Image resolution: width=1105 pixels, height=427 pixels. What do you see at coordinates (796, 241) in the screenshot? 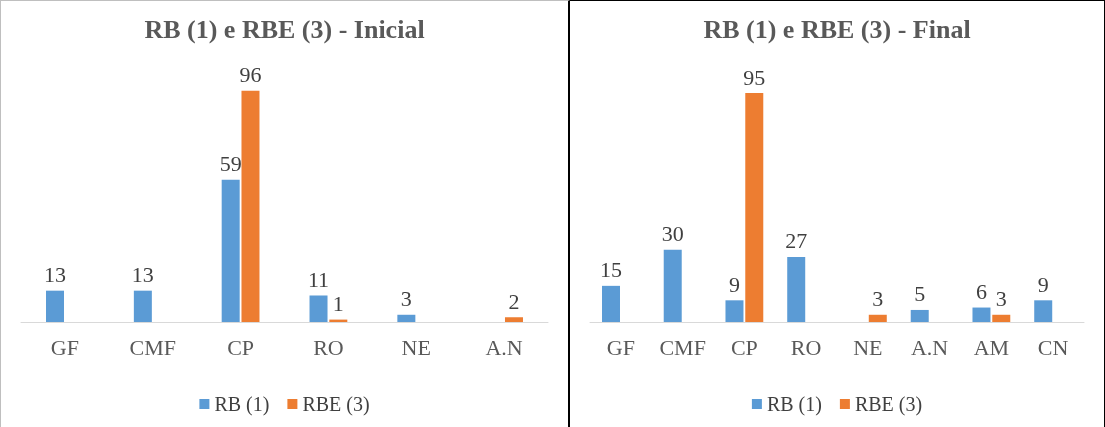
I see `data-label: 27` at bounding box center [796, 241].